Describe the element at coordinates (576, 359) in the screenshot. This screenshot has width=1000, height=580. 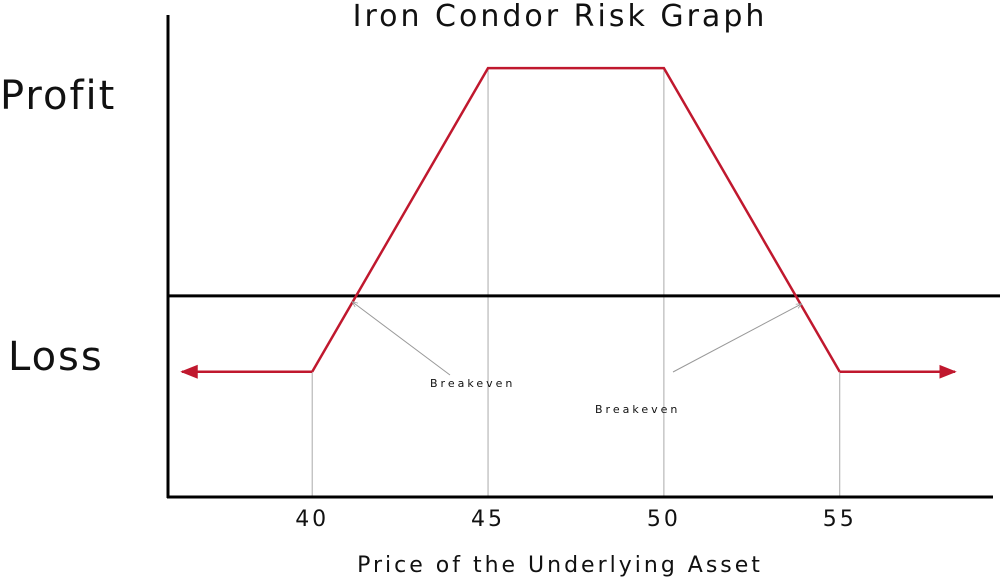
I see `breakeven-annotations: Breakeven Breakeven` at that location.